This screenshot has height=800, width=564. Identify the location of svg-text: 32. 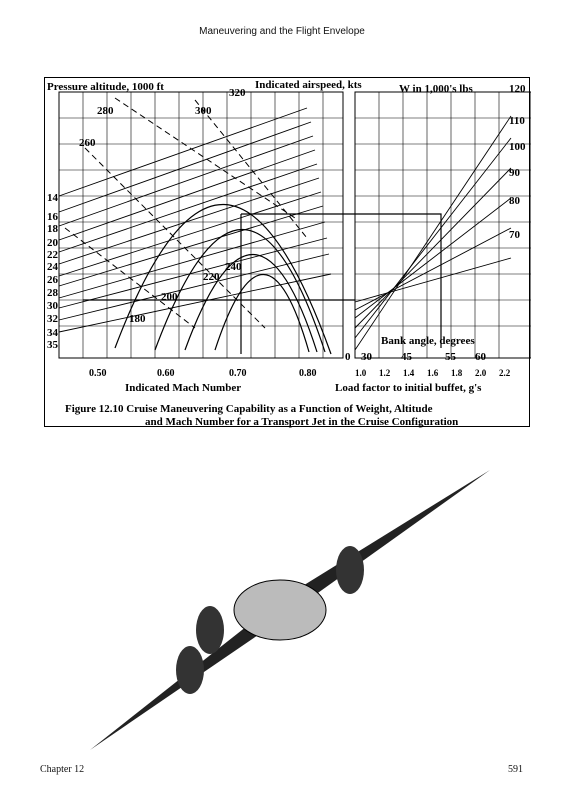
(53, 319).